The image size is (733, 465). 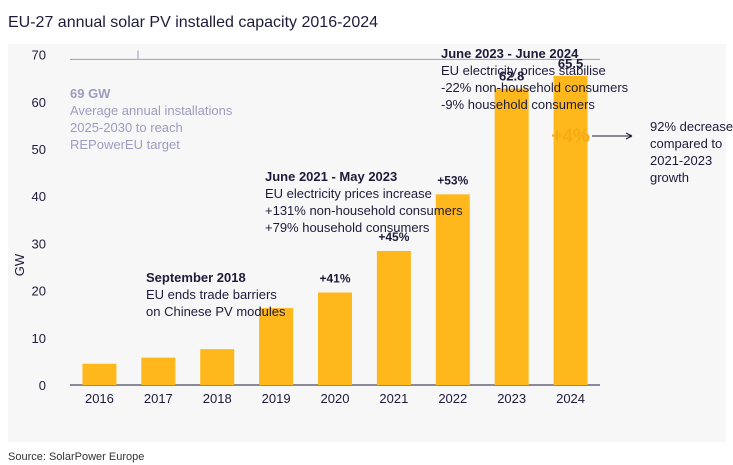 I want to click on event-annotation-line: -22% non-household consumers, so click(x=535, y=87).